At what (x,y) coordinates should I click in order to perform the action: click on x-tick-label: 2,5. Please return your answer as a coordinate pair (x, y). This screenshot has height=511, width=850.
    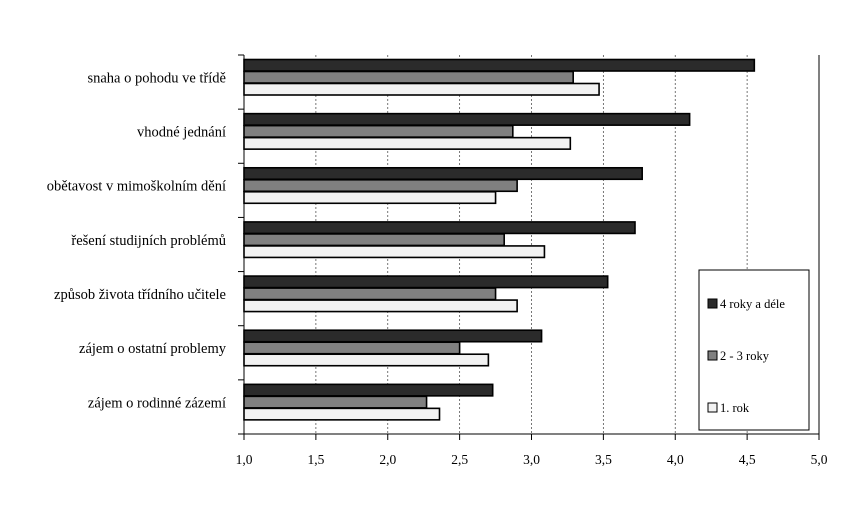
    Looking at the image, I should click on (459, 459).